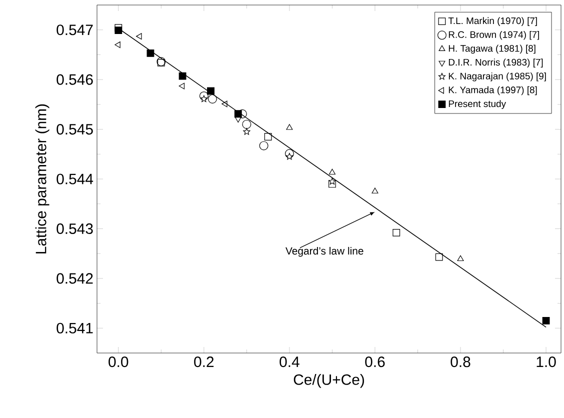  What do you see at coordinates (460, 362) in the screenshot?
I see `x-tick-label: 0.8` at bounding box center [460, 362].